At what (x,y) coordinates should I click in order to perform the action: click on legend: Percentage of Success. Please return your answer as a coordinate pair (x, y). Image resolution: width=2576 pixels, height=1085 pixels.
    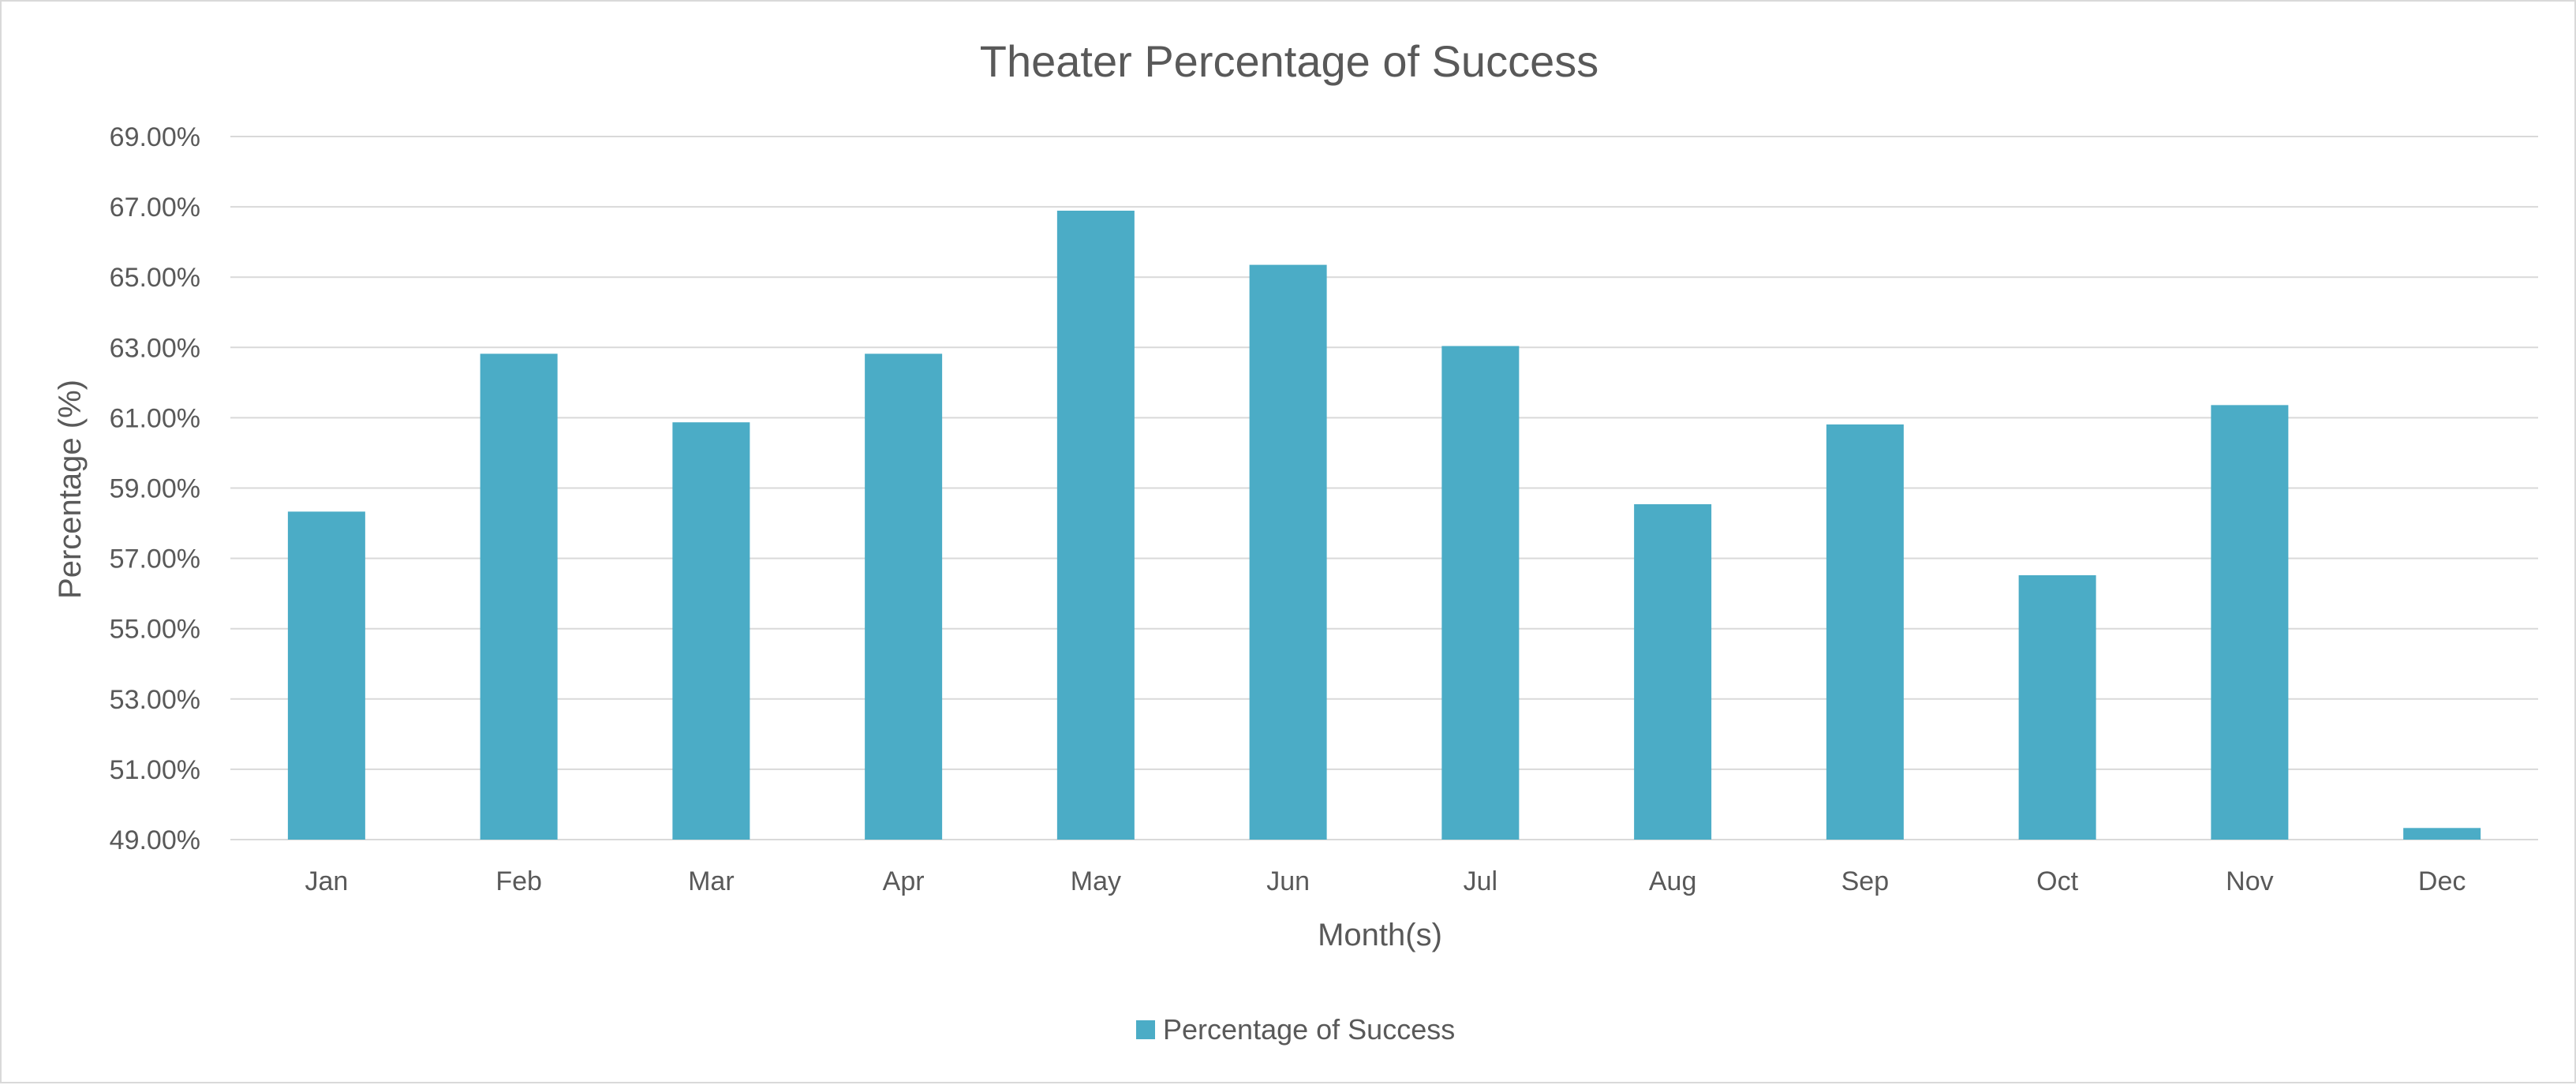
    Looking at the image, I should click on (1295, 1029).